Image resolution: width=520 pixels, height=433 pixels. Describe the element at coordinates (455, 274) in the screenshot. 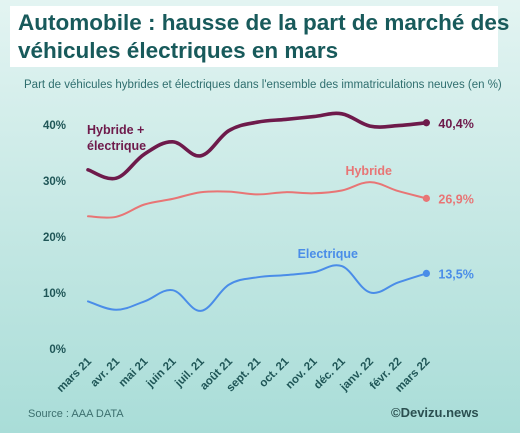

I see `series-end-label: 13,5%` at that location.